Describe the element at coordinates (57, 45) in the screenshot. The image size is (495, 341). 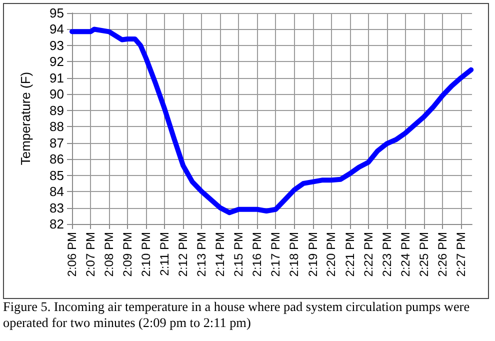
I see `y-tick-label: 93` at that location.